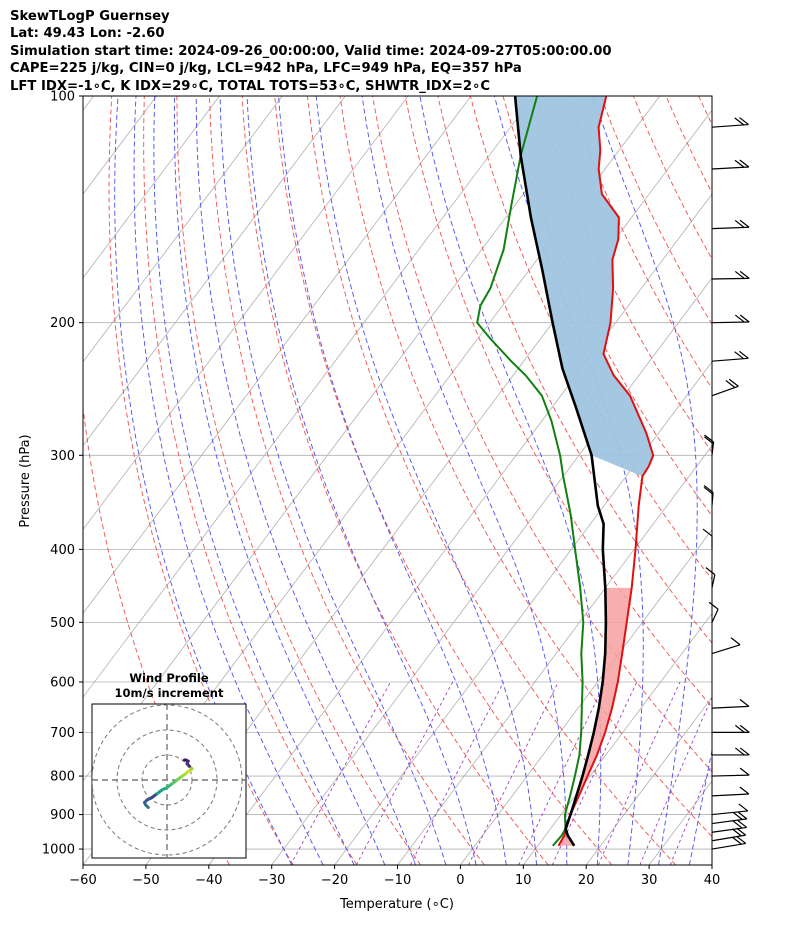 The width and height of the screenshot is (794, 937). What do you see at coordinates (208, 880) in the screenshot?
I see `x-tick-label: −40` at bounding box center [208, 880].